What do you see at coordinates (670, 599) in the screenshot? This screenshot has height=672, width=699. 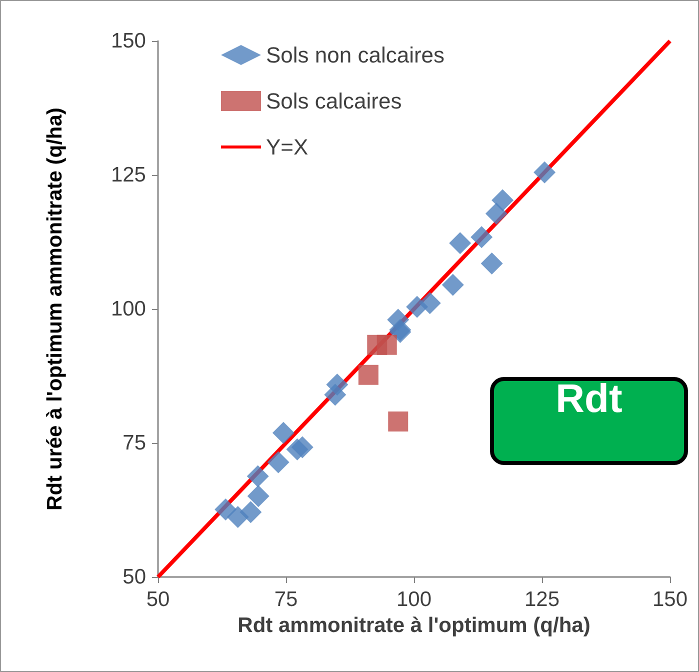 I see `x-tick-label: 150` at bounding box center [670, 599].